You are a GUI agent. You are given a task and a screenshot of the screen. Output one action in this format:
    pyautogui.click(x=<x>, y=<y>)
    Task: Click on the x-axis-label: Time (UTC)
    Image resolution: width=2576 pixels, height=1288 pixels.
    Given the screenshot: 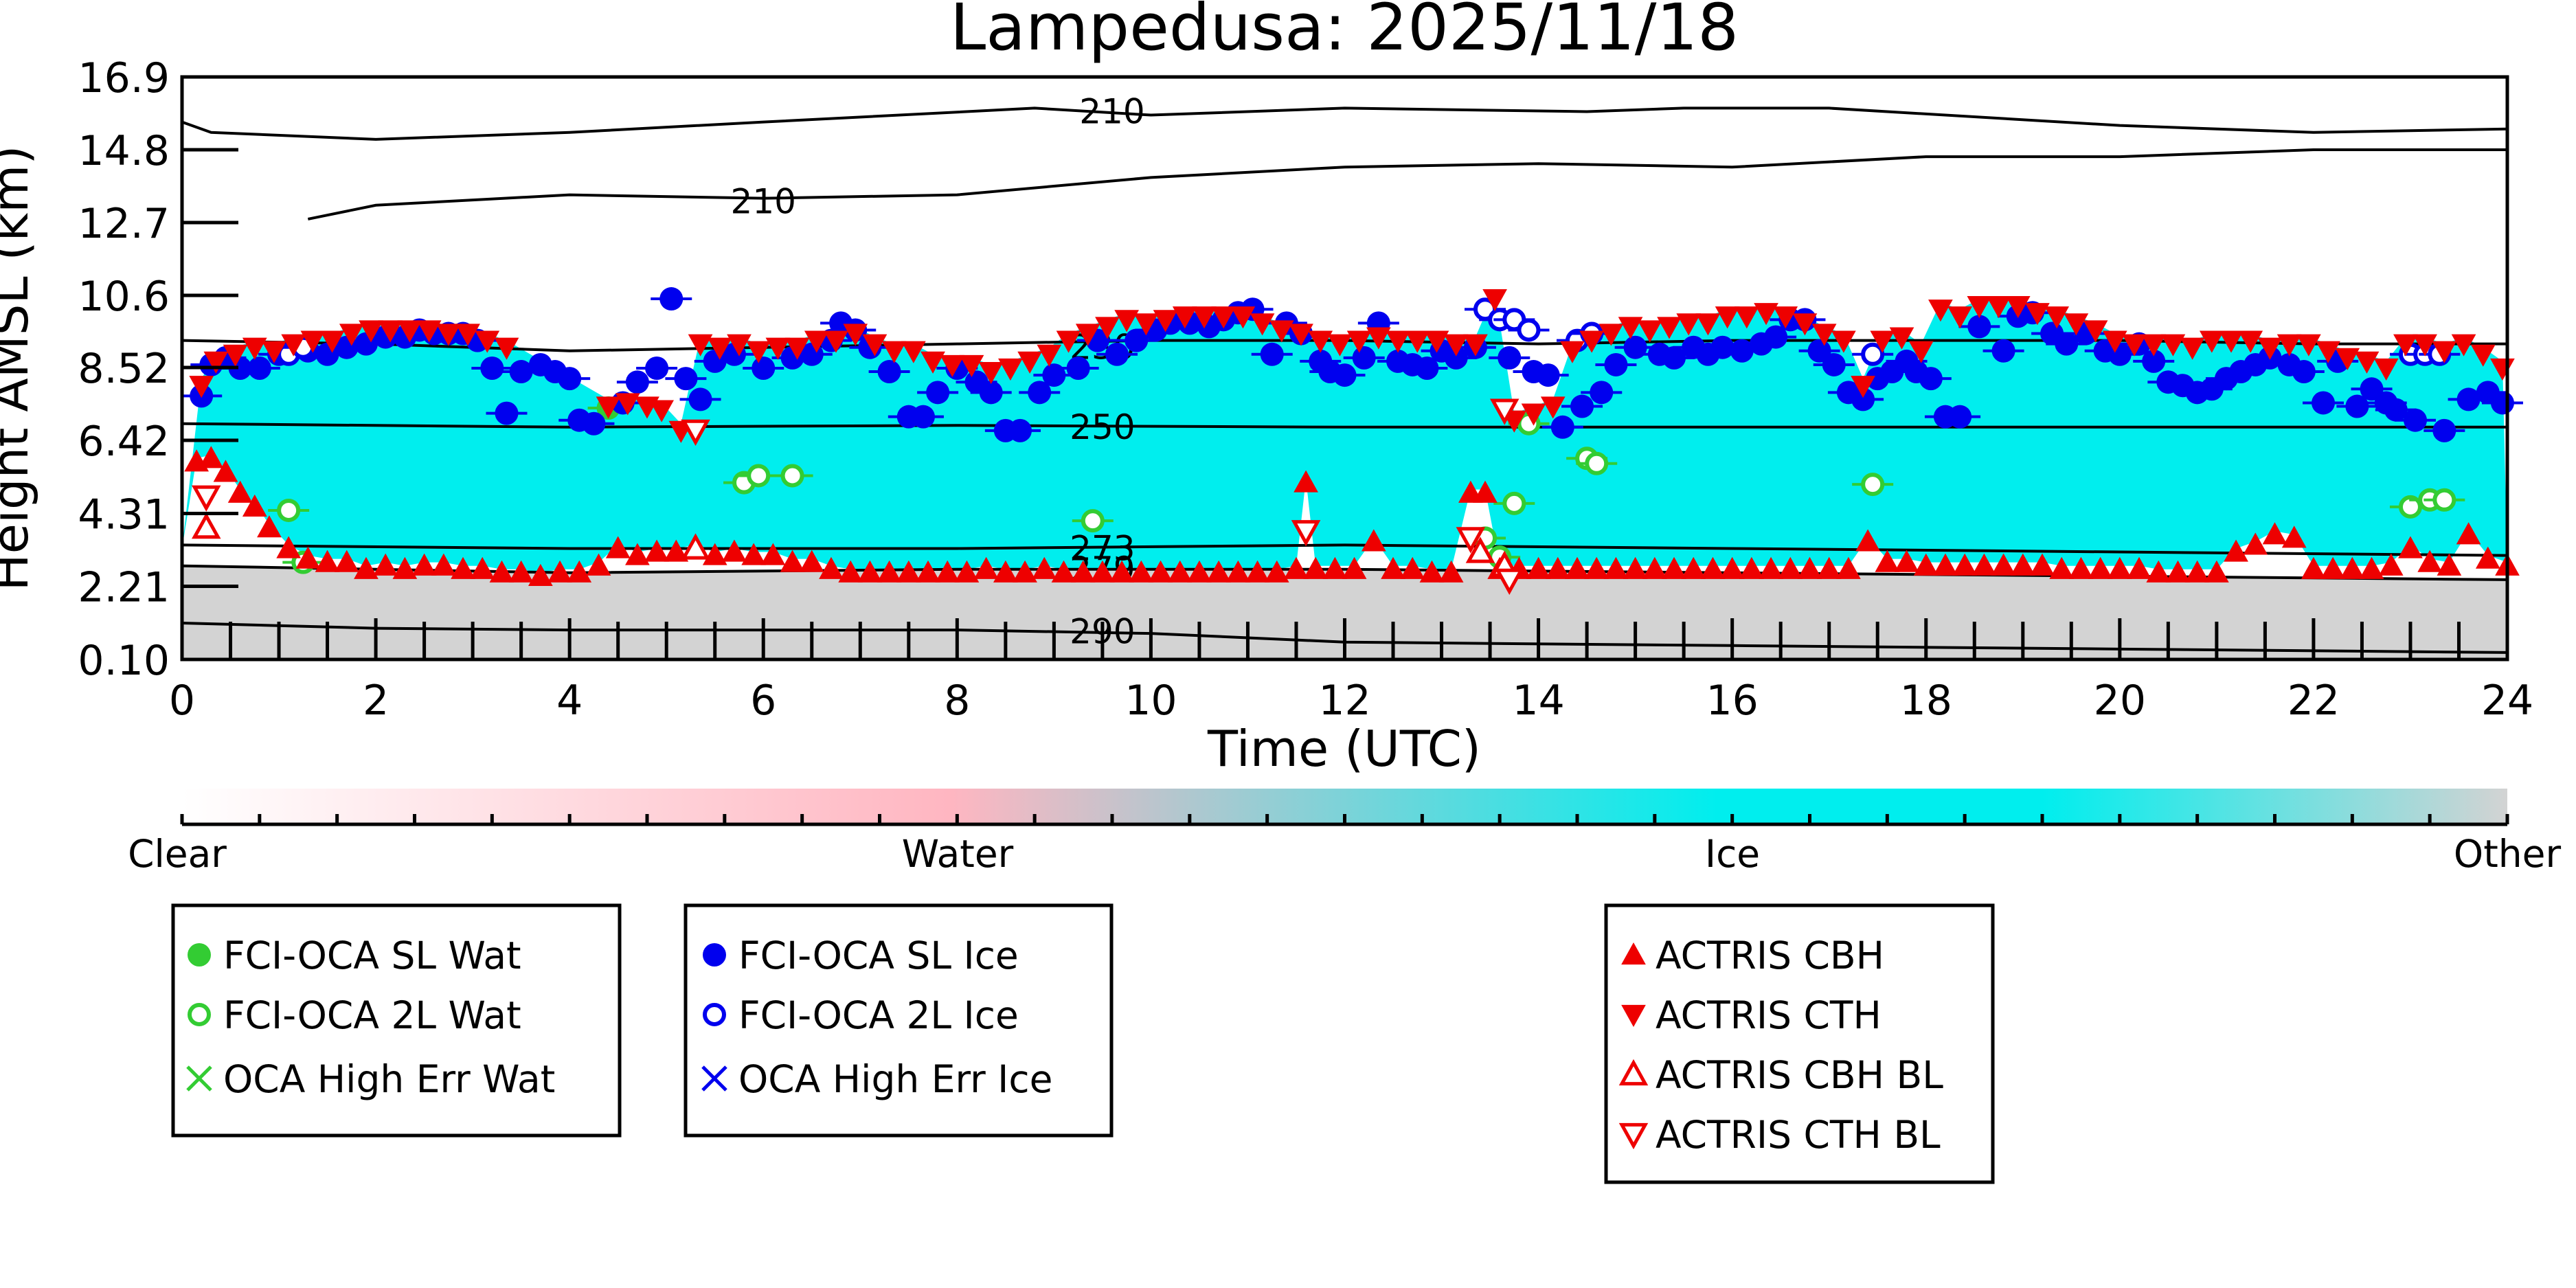 What is the action you would take?
    pyautogui.click(x=1344, y=749)
    